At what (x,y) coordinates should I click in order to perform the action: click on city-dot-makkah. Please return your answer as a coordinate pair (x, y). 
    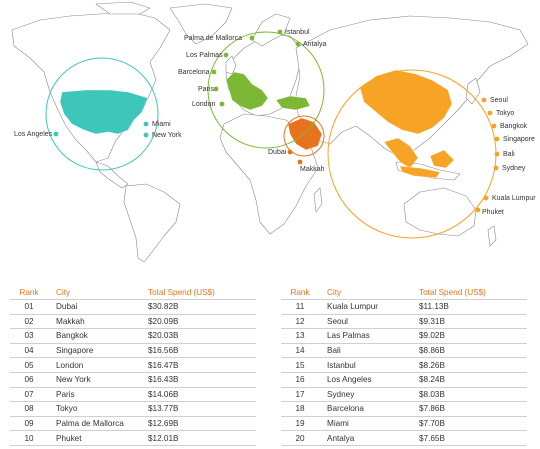
    Looking at the image, I should click on (300, 162).